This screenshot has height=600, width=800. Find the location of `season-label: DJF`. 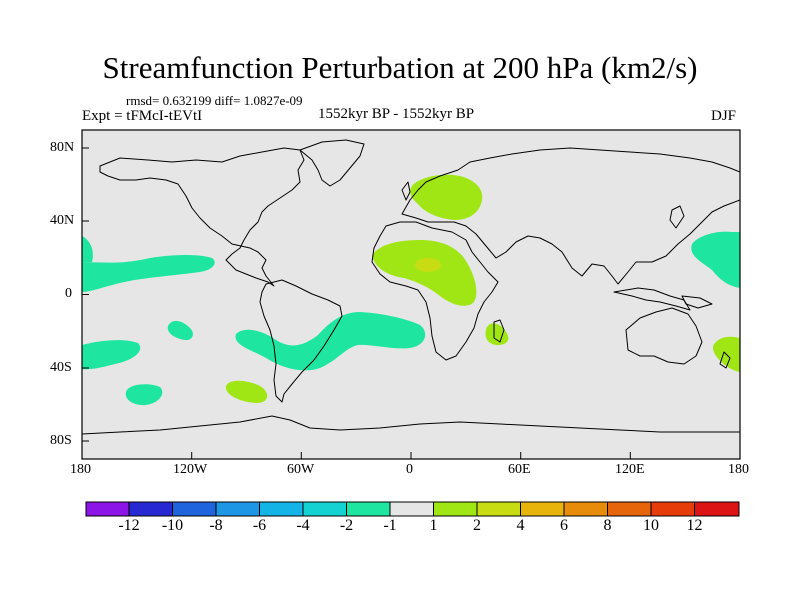

season-label: DJF is located at coordinates (724, 116).